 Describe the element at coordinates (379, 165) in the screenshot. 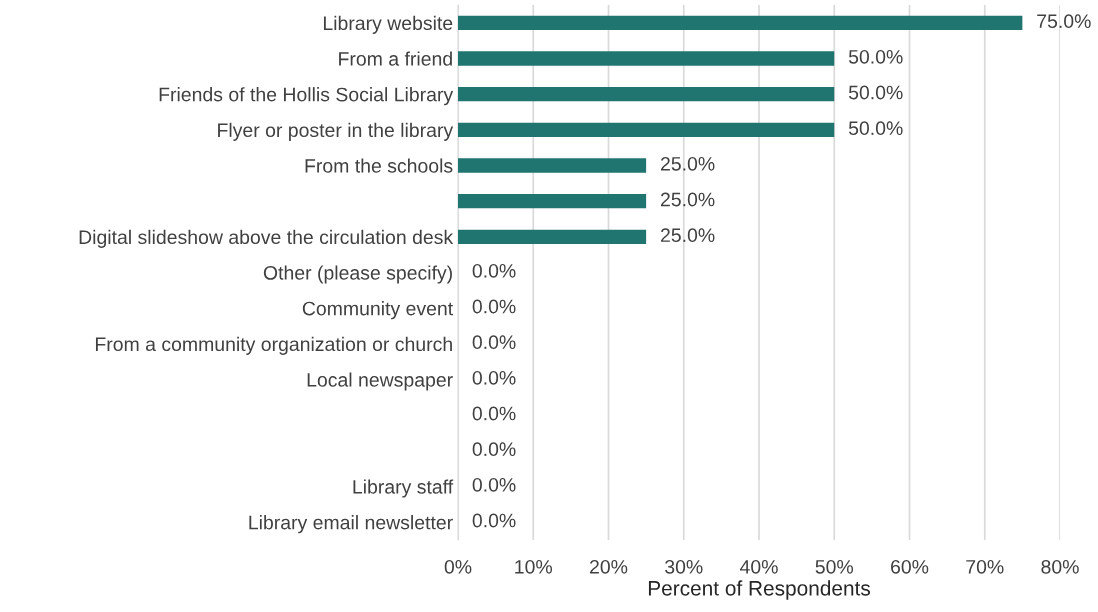

I see `y-tick-label: From the schools` at that location.